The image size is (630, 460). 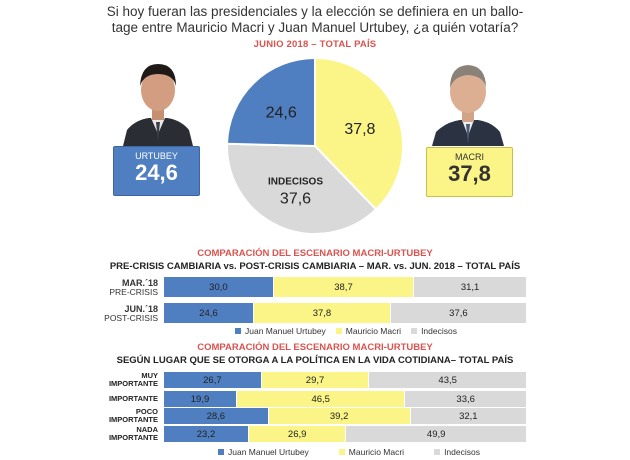 I want to click on bar-value-label: 33,6, so click(x=465, y=399).